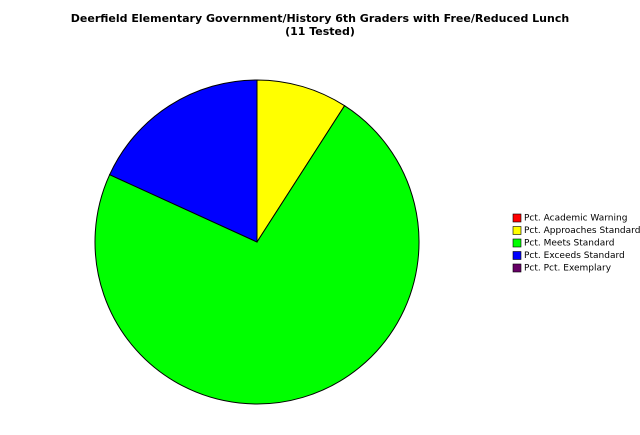  Describe the element at coordinates (575, 219) in the screenshot. I see `legend-label: Pct. Academic Warning` at that location.